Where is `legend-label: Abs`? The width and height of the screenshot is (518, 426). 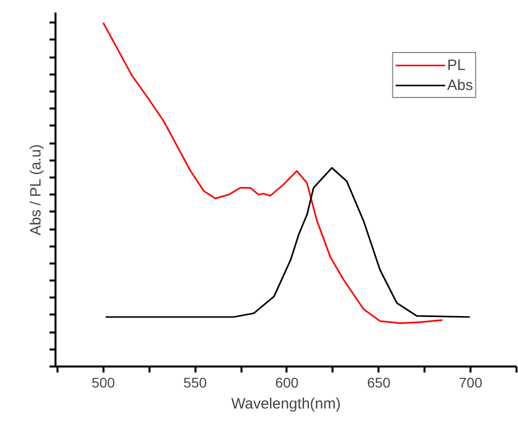
legend-label: Abs is located at coordinates (460, 85).